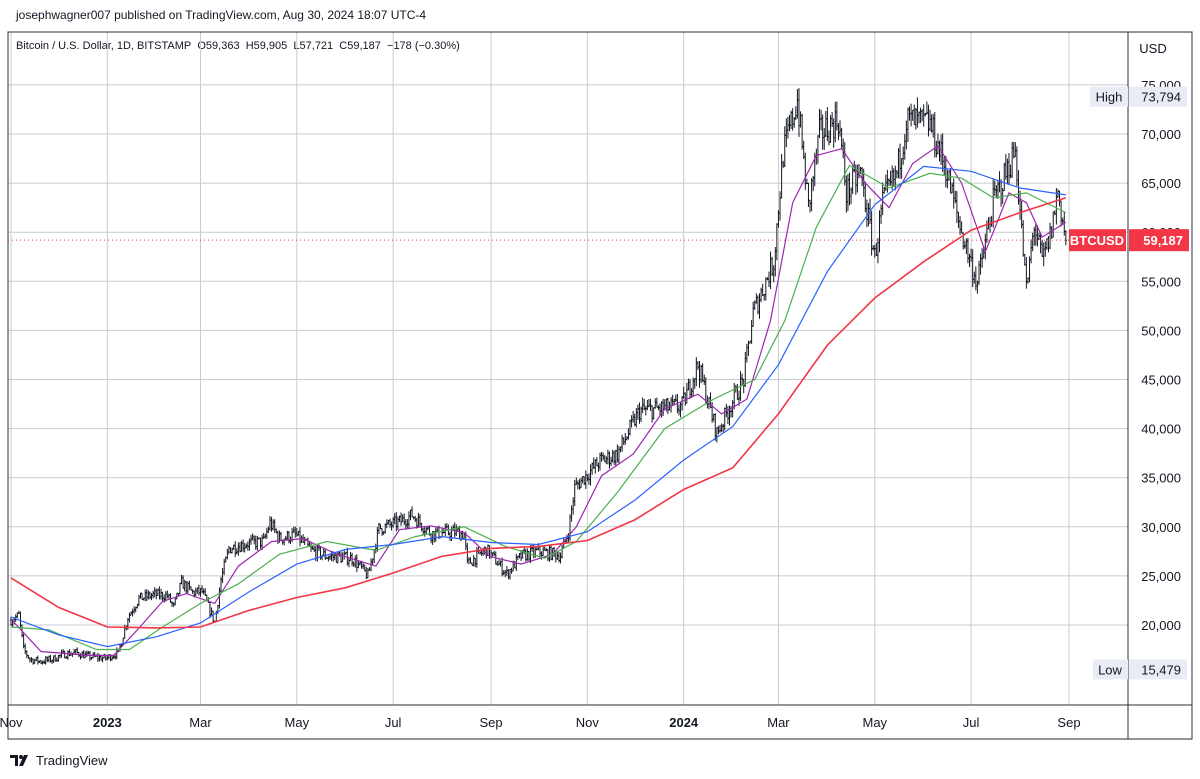  I want to click on price-tick-label: 70,000, so click(1161, 134).